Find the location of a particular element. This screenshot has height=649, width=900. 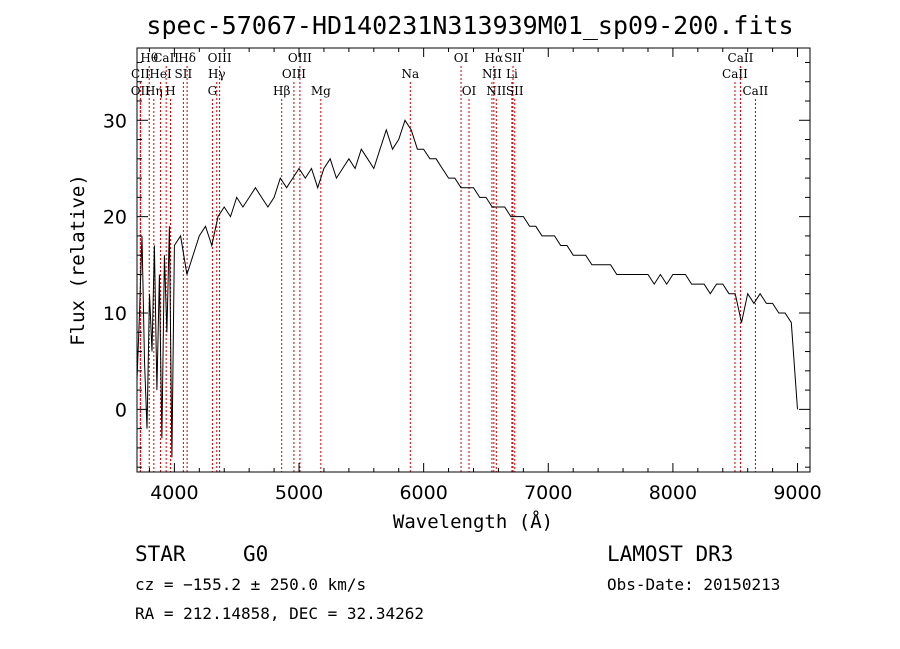

velocity-readout: cz = −155.2 ± 250.0 km/s is located at coordinates (250, 584).